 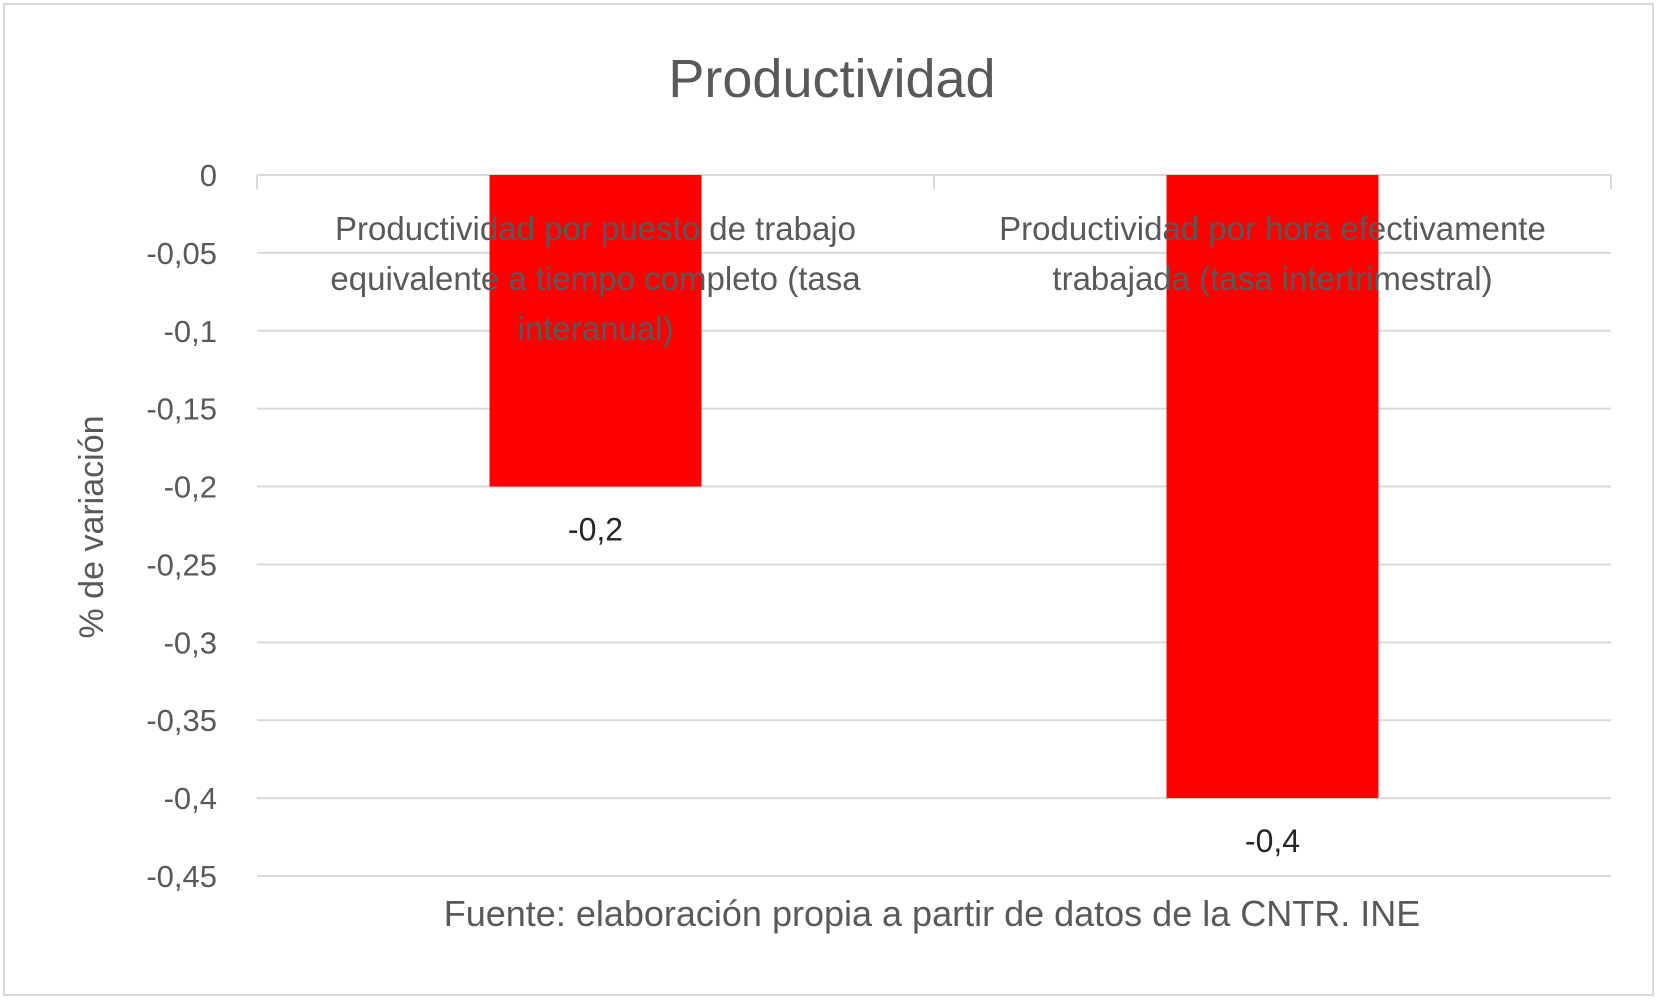 What do you see at coordinates (181, 720) in the screenshot?
I see `y-tick-label: -0,35` at bounding box center [181, 720].